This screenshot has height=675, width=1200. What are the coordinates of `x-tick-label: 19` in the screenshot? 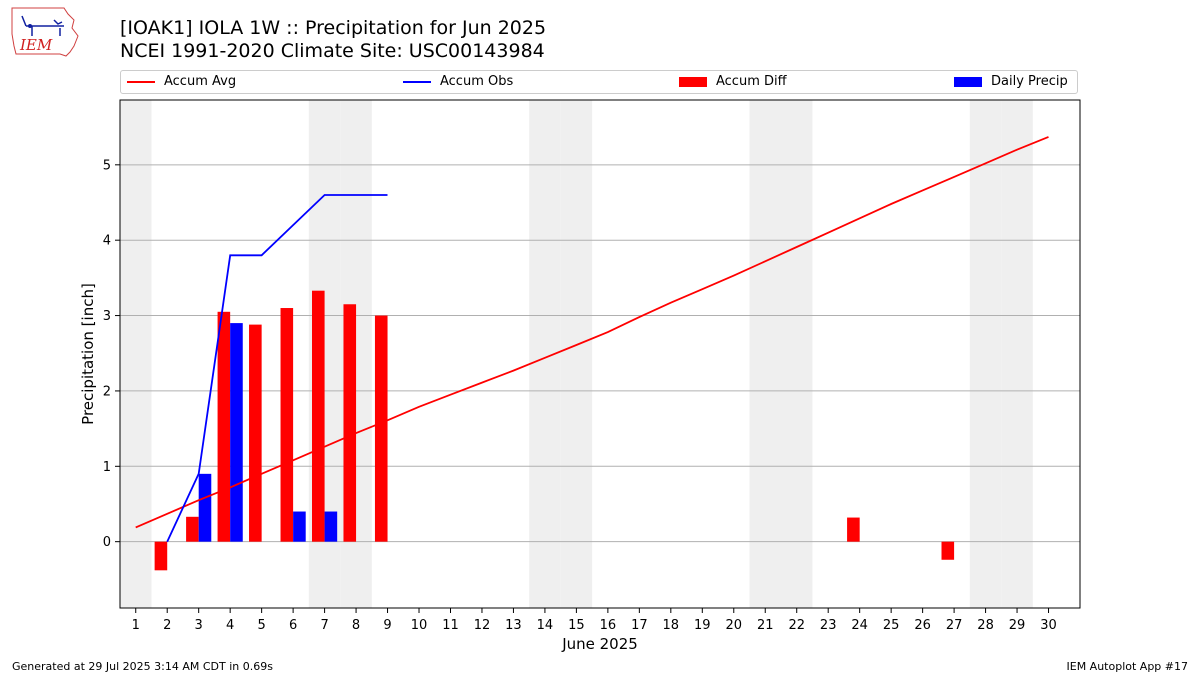 It's located at (702, 625).